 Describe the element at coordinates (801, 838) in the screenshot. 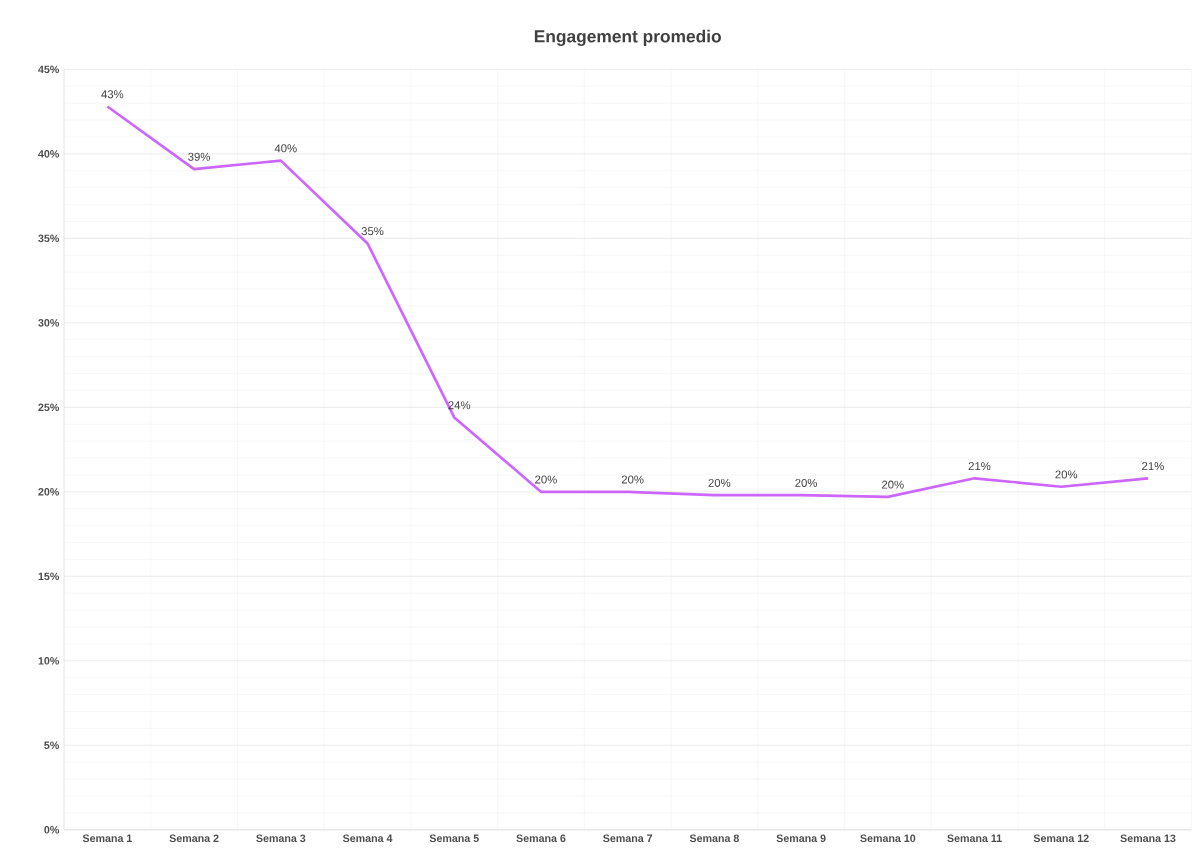

I see `x-tick-label: Semana 9` at that location.